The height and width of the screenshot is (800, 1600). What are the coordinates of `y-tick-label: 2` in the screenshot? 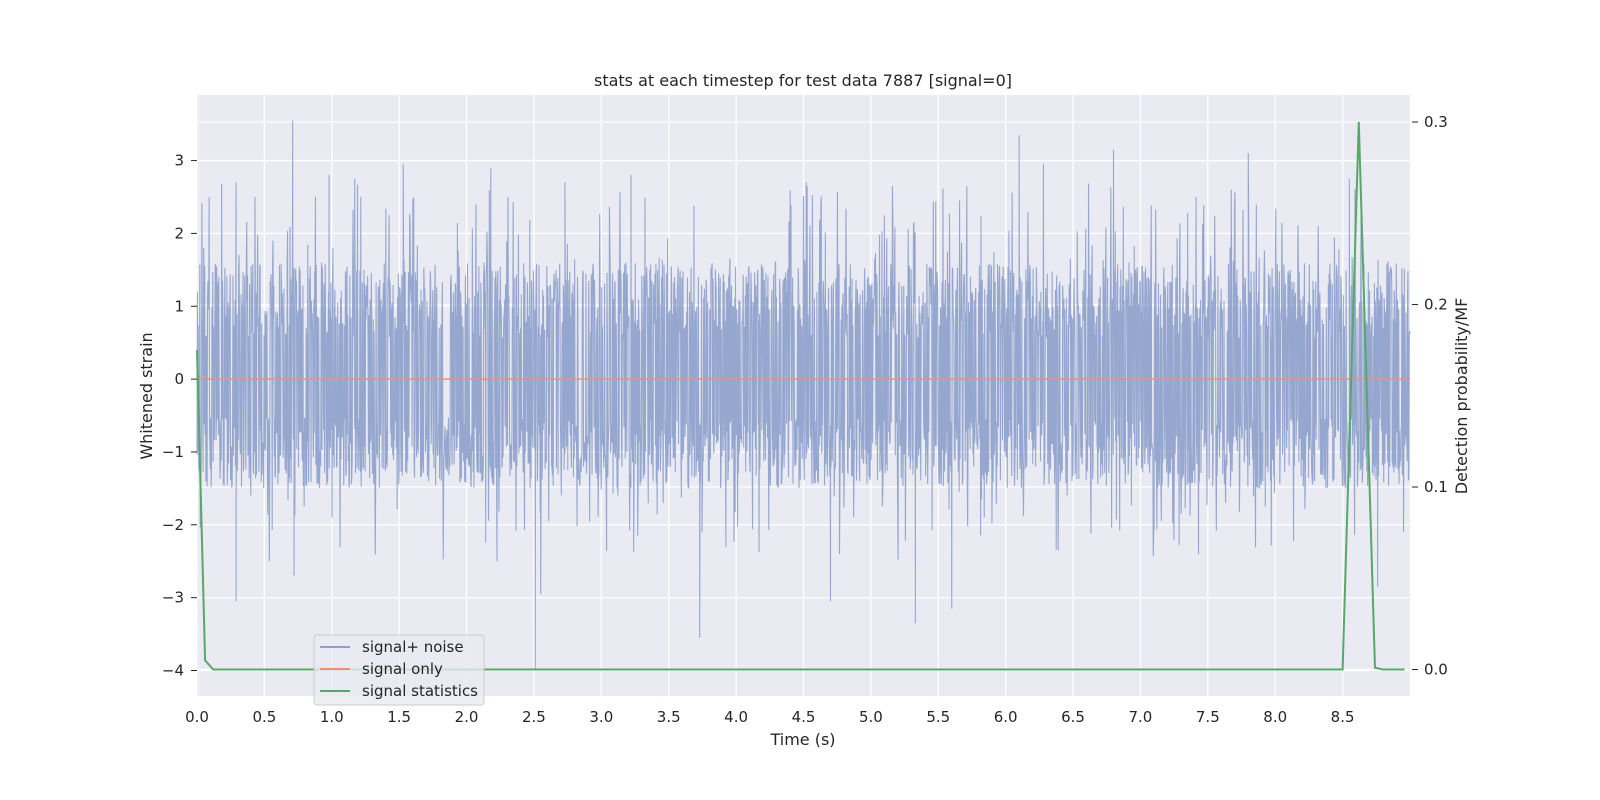 It's located at (179, 233).